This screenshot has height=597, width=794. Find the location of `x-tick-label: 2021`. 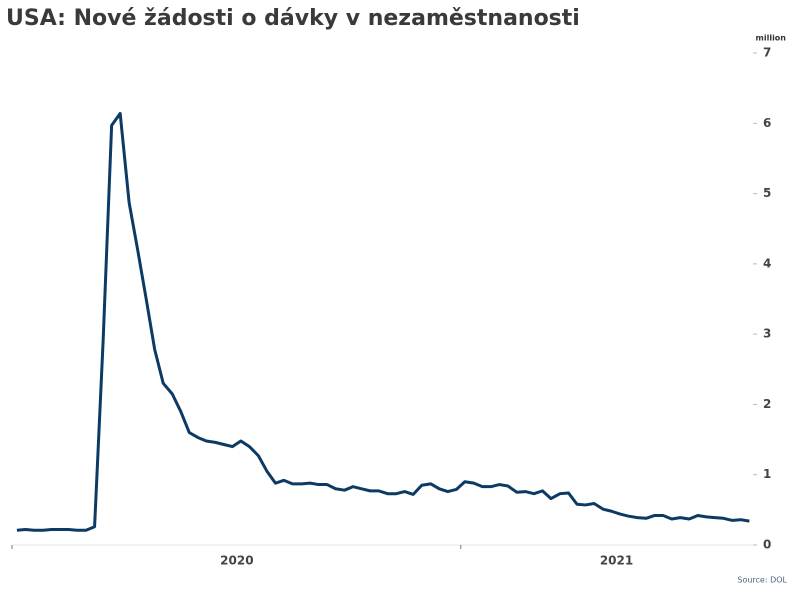

x-tick-label: 2021 is located at coordinates (616, 561).